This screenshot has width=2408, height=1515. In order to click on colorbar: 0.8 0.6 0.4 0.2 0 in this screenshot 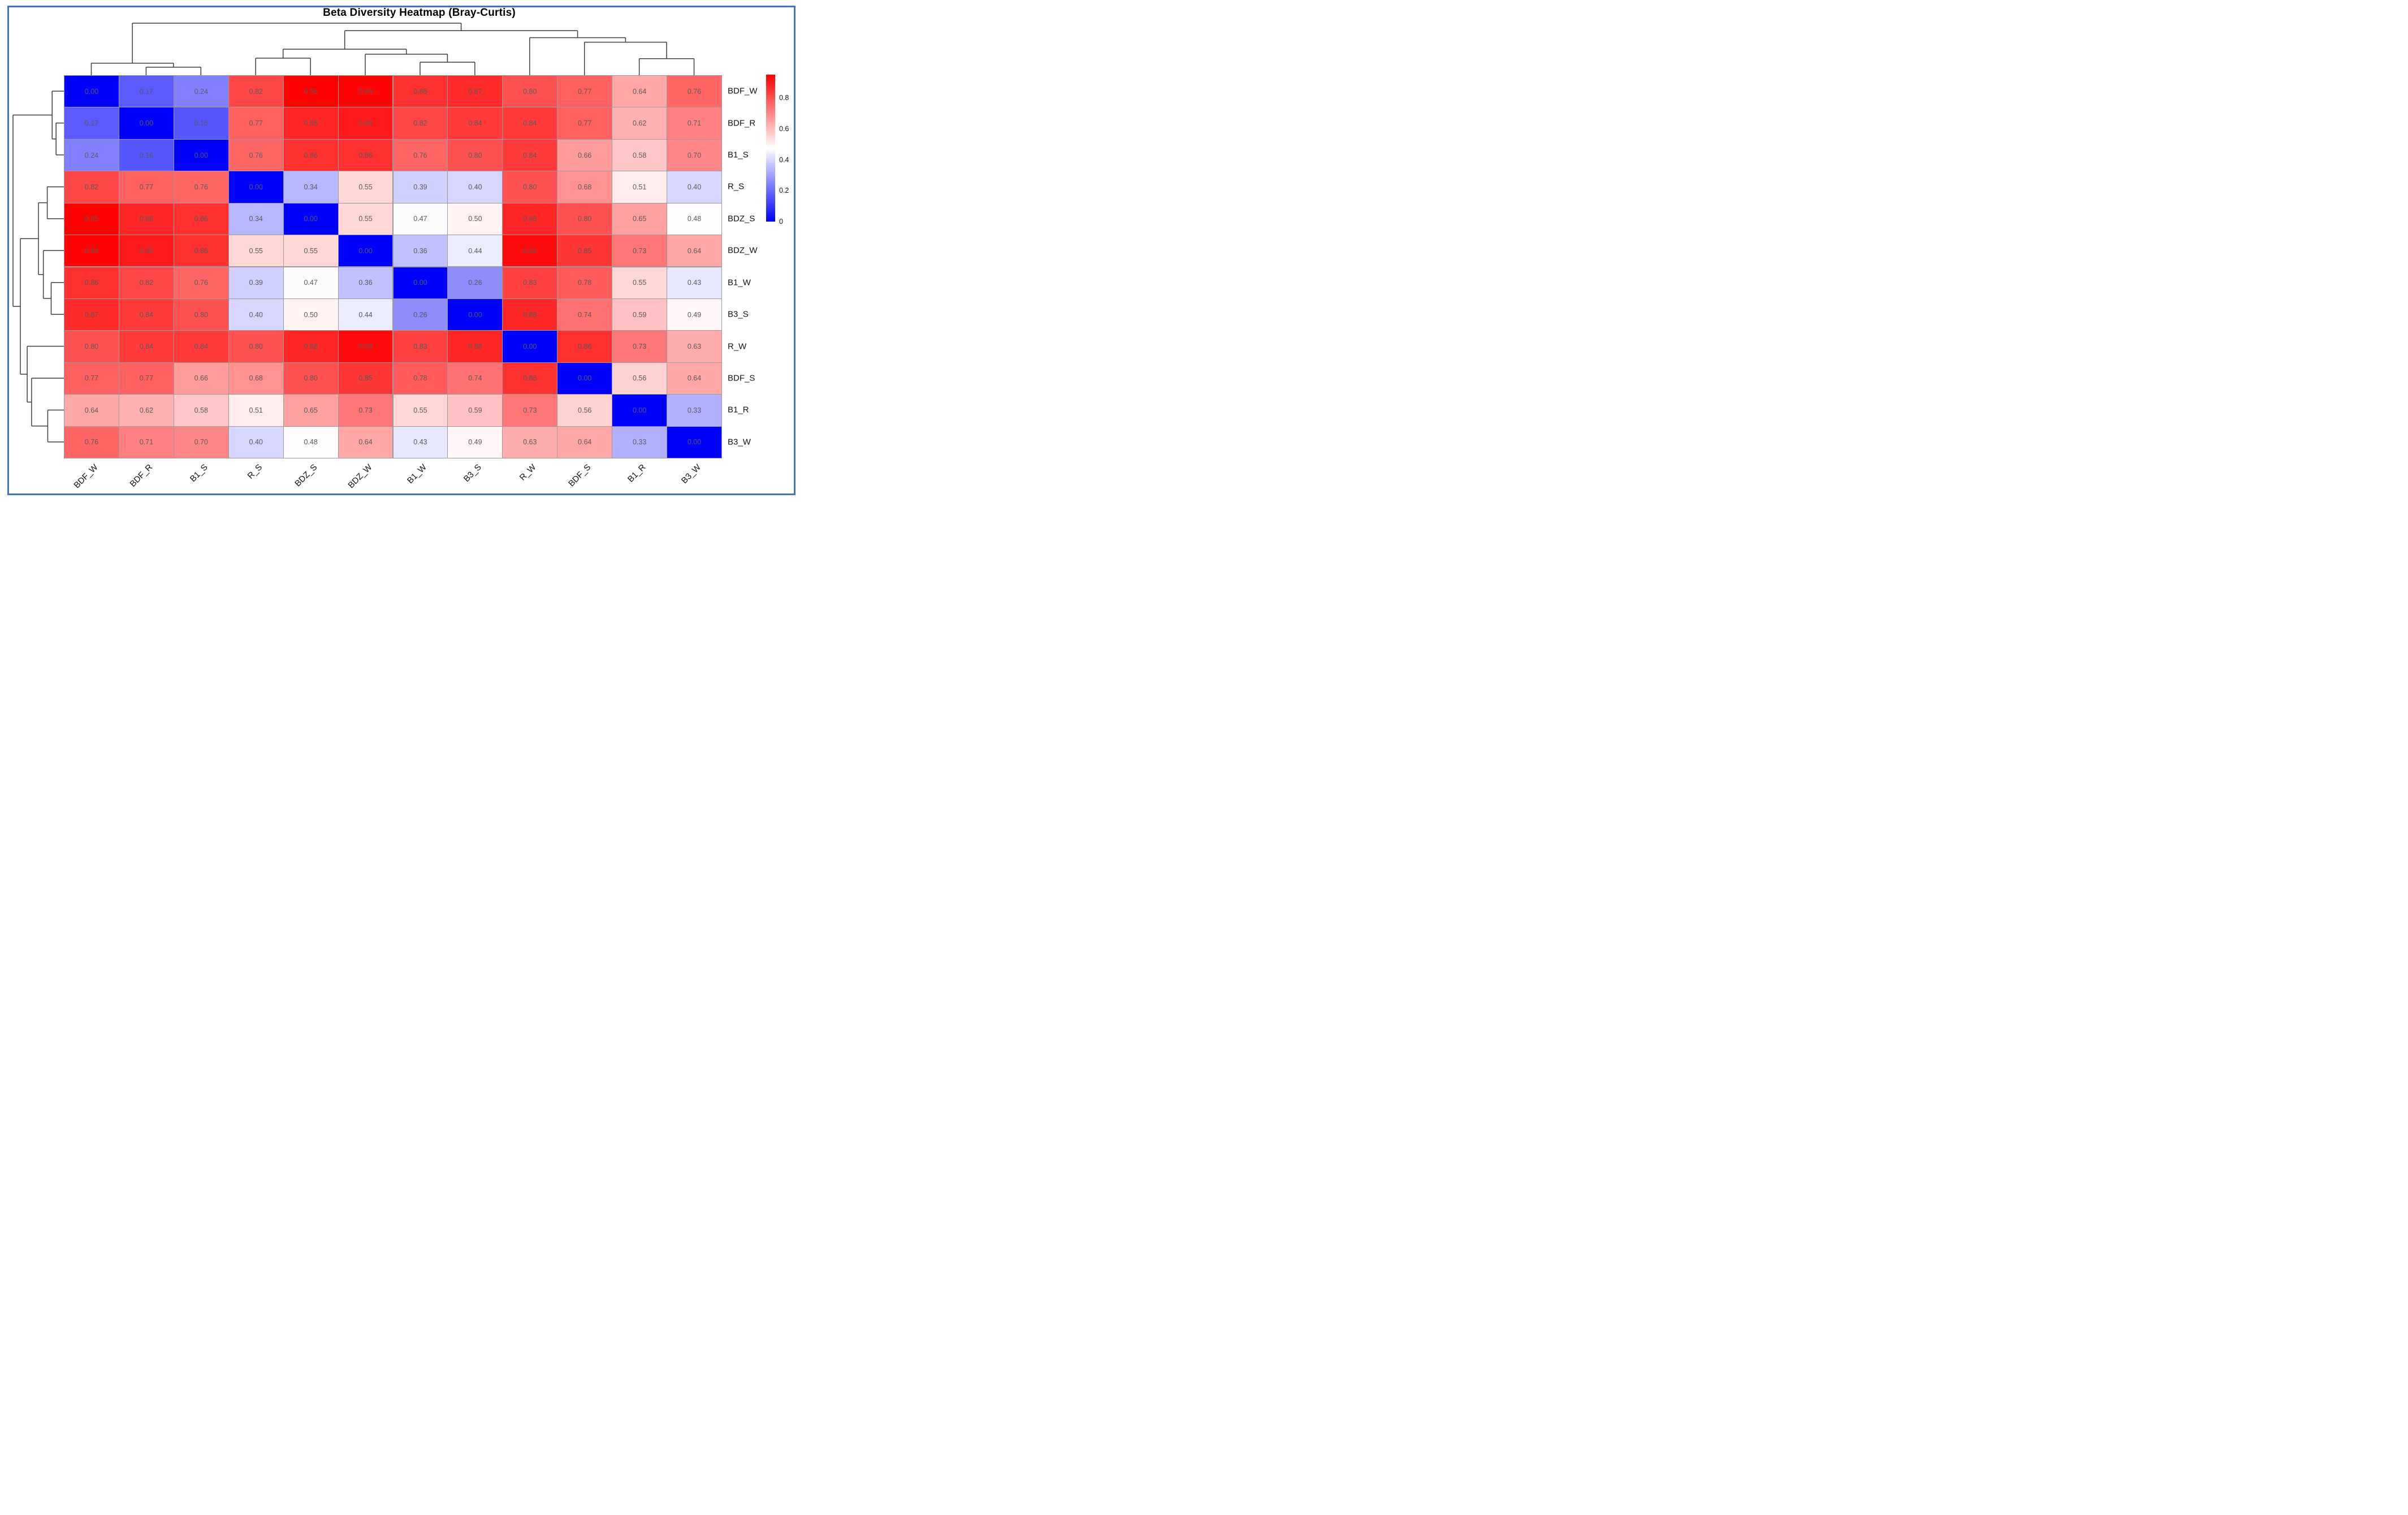, I will do `click(777, 151)`.